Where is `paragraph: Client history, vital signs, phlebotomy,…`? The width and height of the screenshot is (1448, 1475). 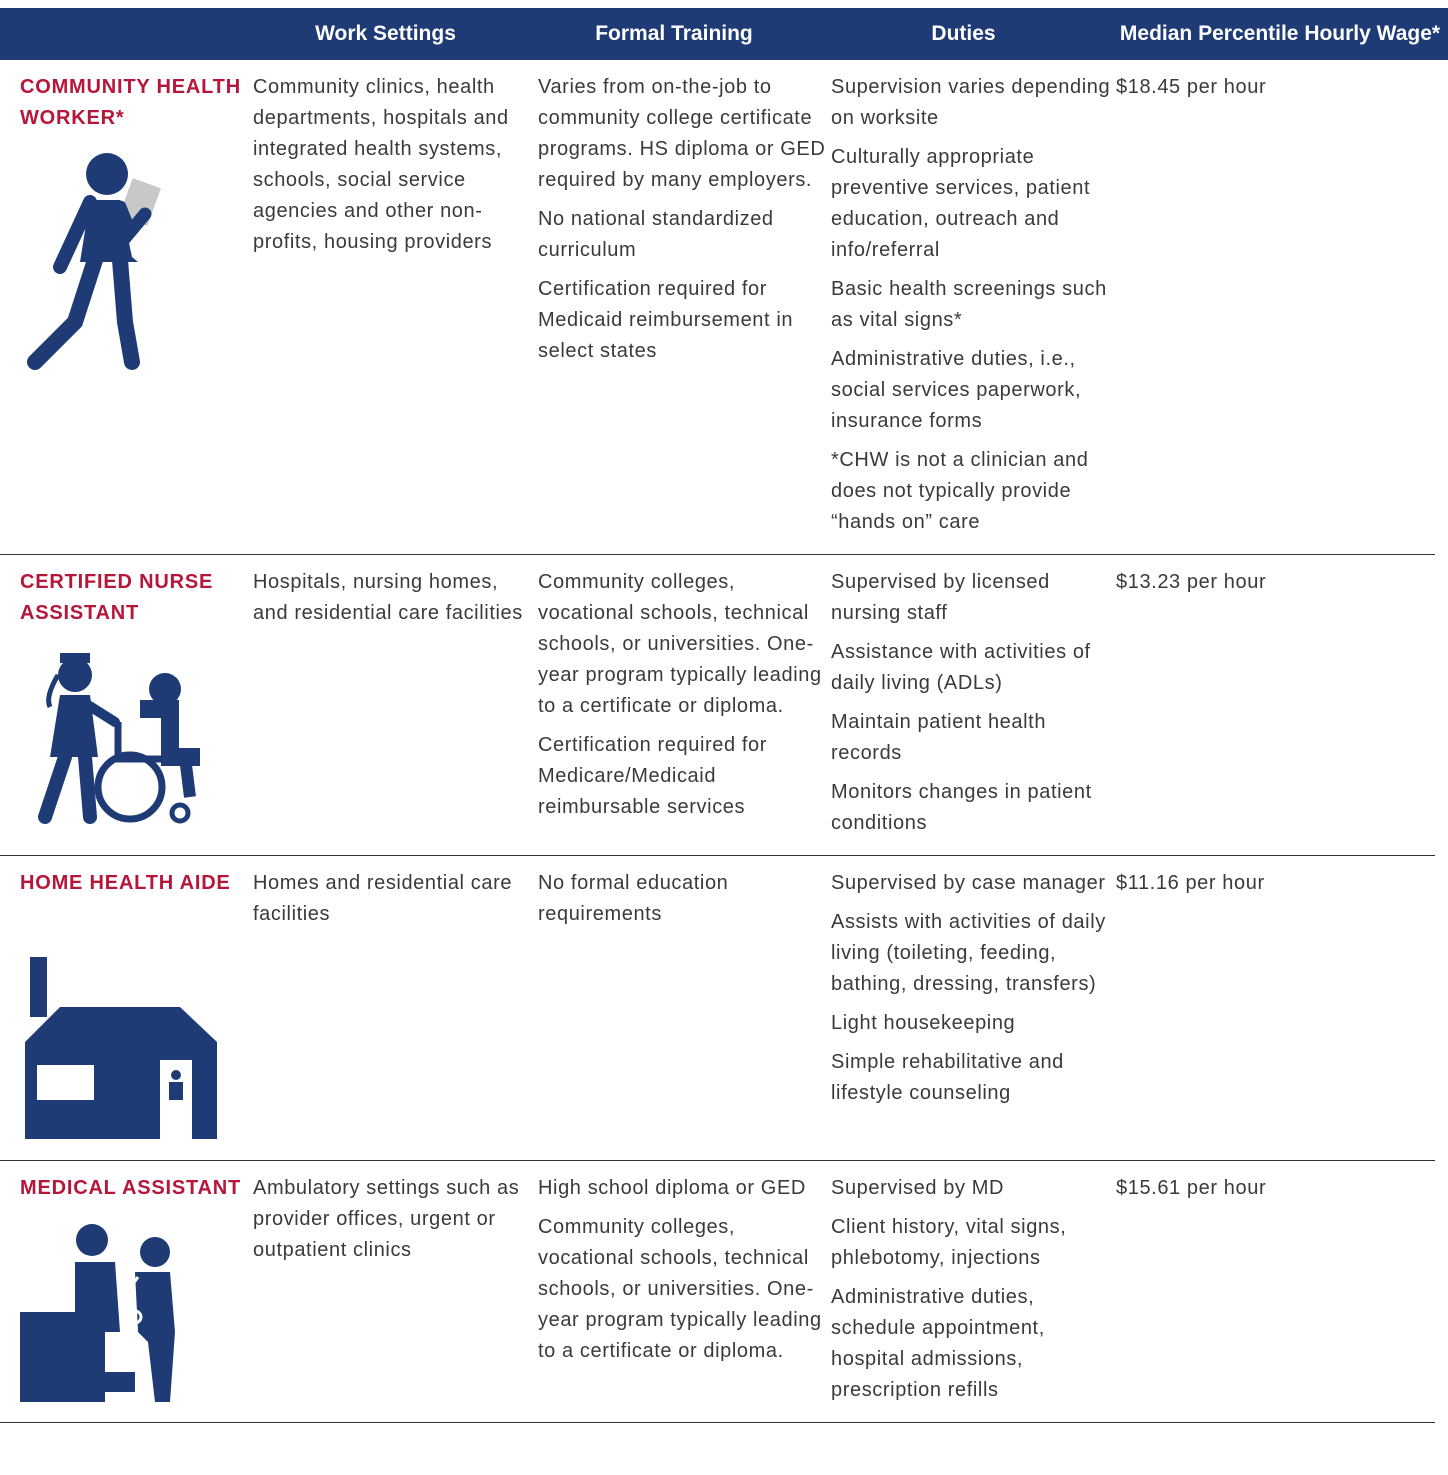
paragraph: Client history, vital signs, phlebotomy,… is located at coordinates (949, 1242).